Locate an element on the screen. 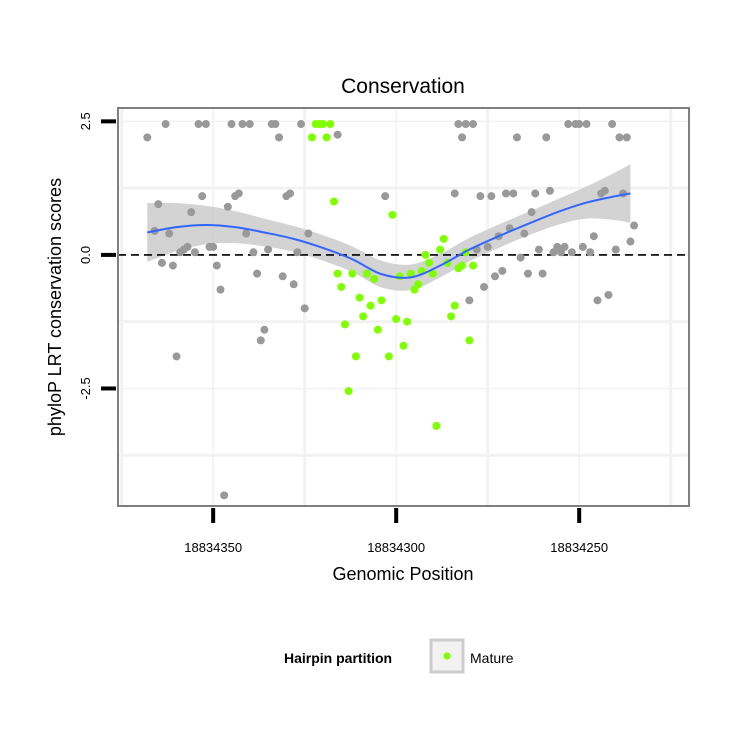 The width and height of the screenshot is (750, 750). y-tick-label: 2.5 is located at coordinates (85, 121).